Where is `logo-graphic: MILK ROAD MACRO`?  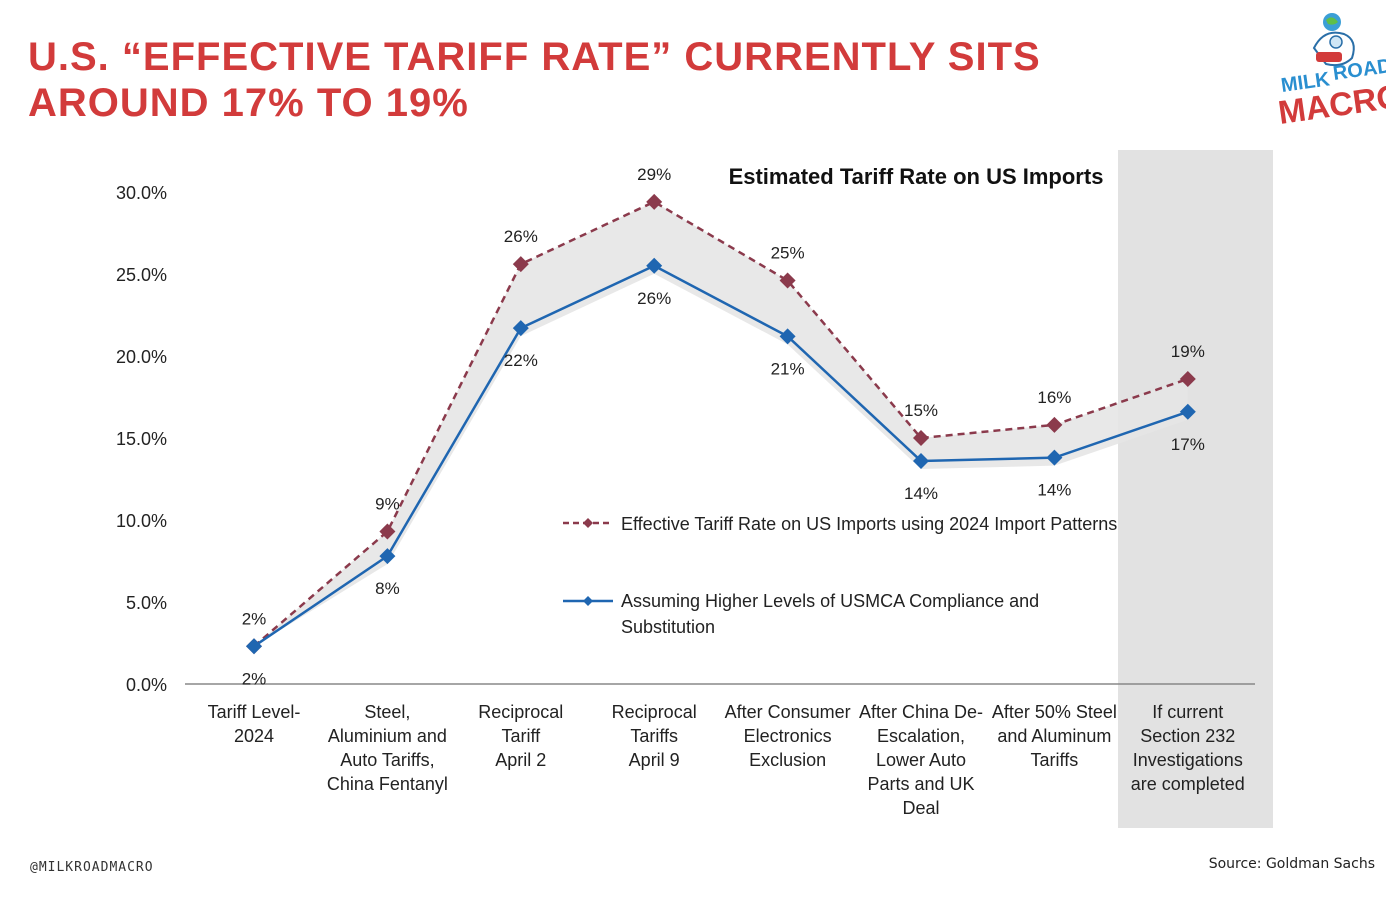
logo-graphic: MILK ROAD MACRO is located at coordinates (1338, 72).